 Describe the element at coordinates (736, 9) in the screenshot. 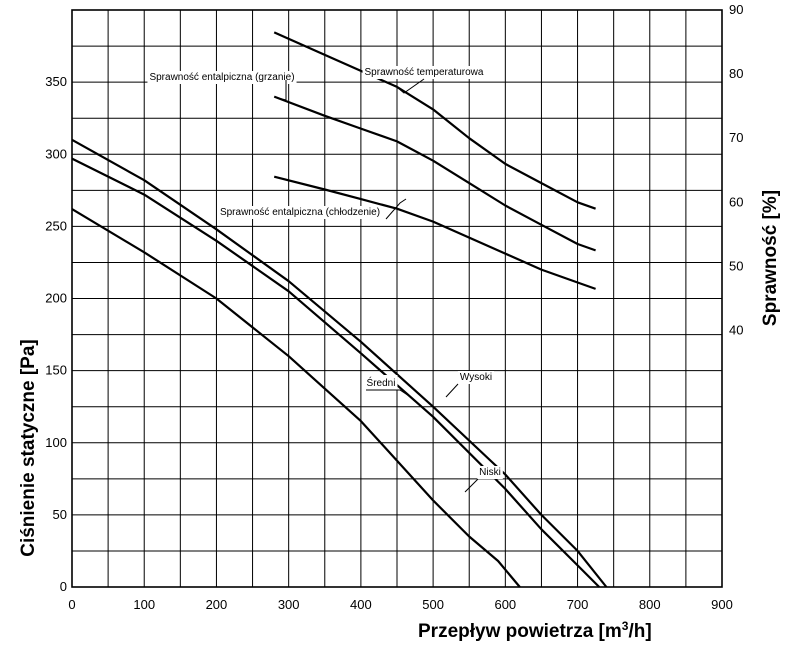

I see `y-right-tick-label: 90` at that location.